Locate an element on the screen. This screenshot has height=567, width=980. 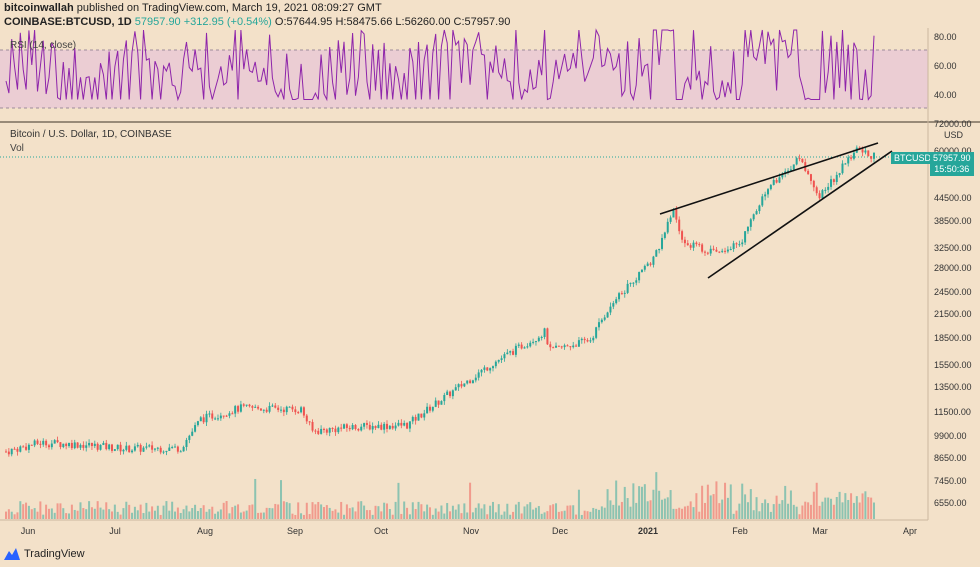
tradingview-logo-icon is located at coordinates (12, 554).